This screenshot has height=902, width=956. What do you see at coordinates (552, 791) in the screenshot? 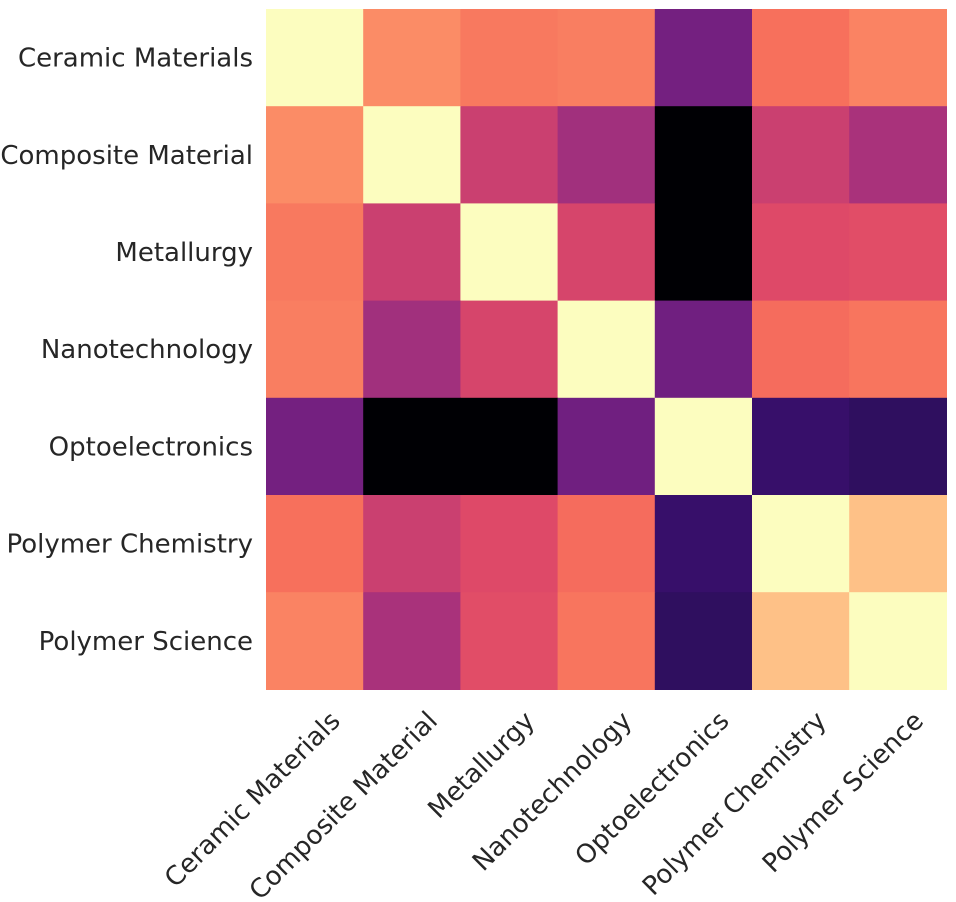
I see `column-tick-label: Nanotechnology` at bounding box center [552, 791].